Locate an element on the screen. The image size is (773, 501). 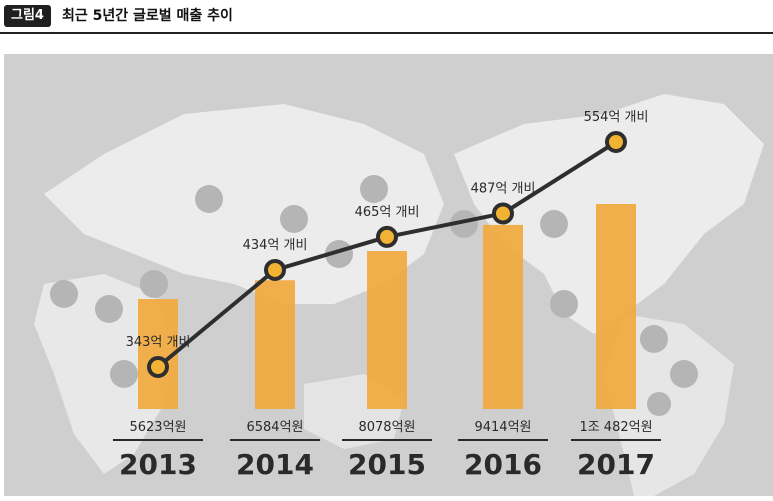
bar-2014 is located at coordinates (275, 344).